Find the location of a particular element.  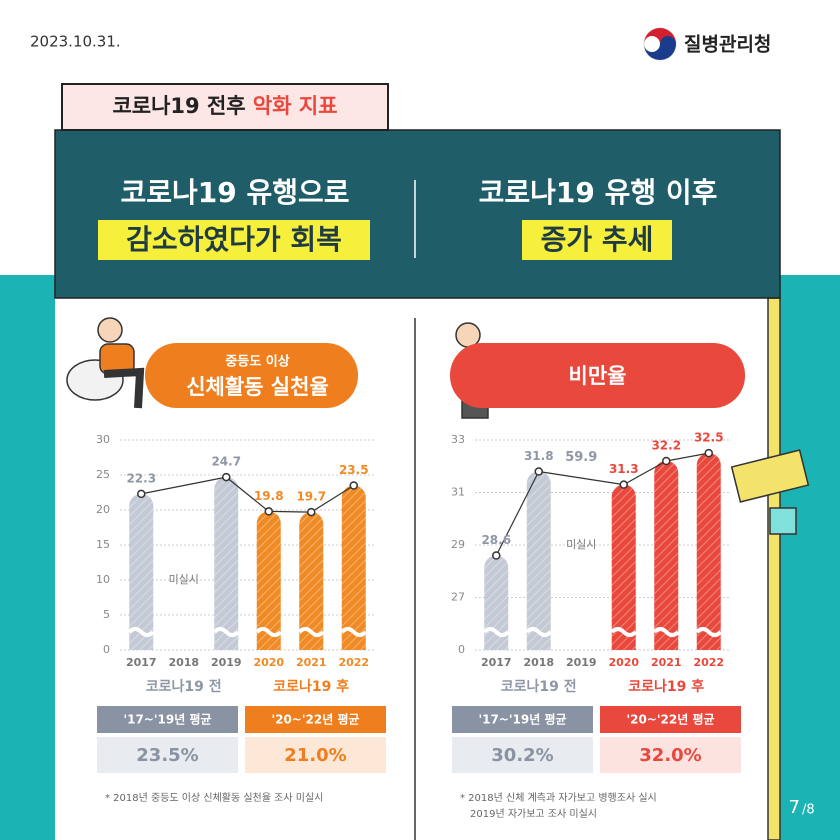

chart-title: 비만율 is located at coordinates (598, 376).